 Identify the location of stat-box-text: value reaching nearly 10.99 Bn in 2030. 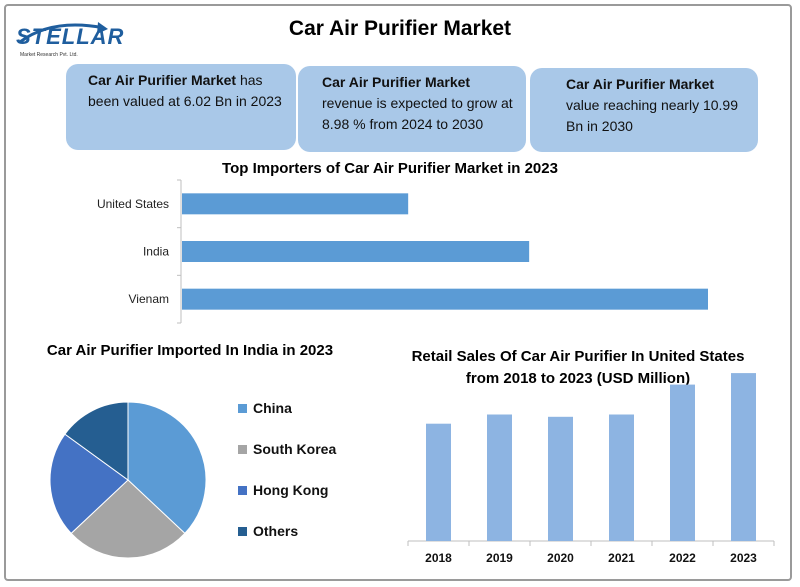
(652, 115).